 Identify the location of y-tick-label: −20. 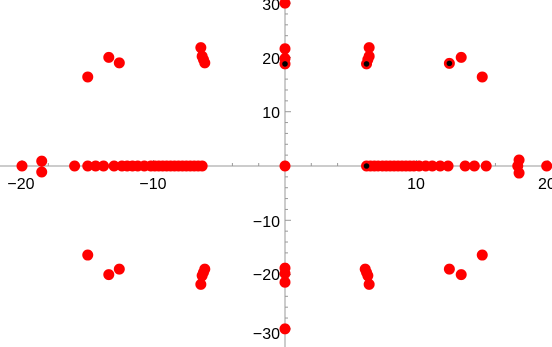
(266, 275).